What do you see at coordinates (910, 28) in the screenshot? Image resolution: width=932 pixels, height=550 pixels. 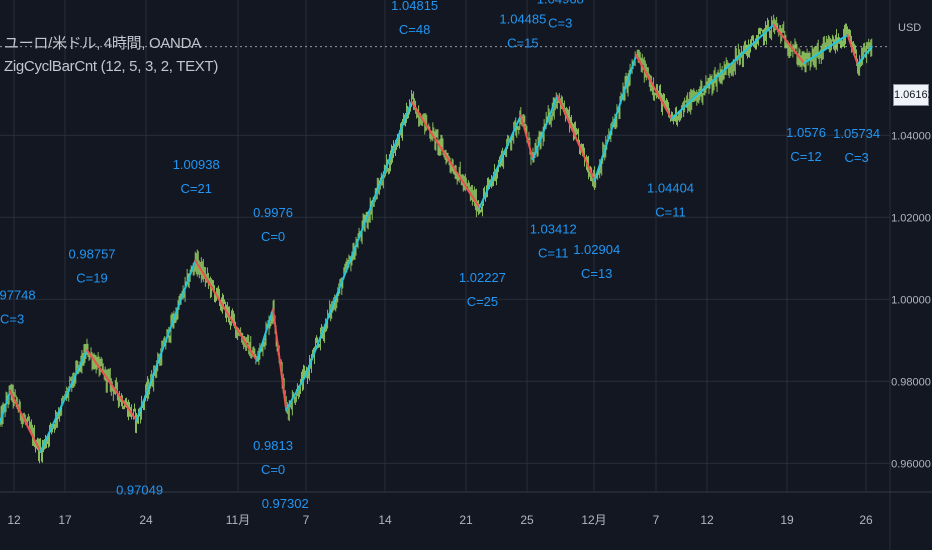 I see `currency-label: USD` at bounding box center [910, 28].